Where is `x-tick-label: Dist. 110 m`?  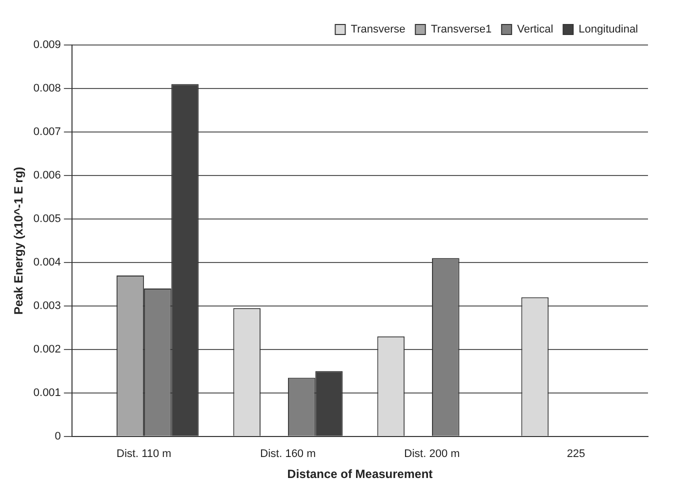 x-tick-label: Dist. 110 m is located at coordinates (144, 454).